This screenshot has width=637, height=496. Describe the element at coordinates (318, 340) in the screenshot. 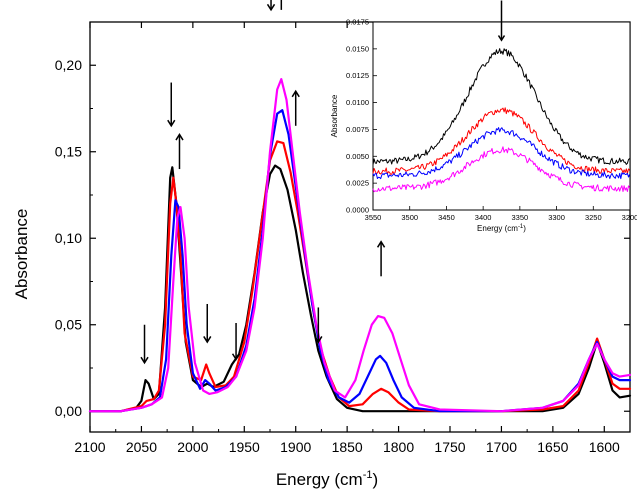

I see `annotation-arrow-down-9-head` at that location.